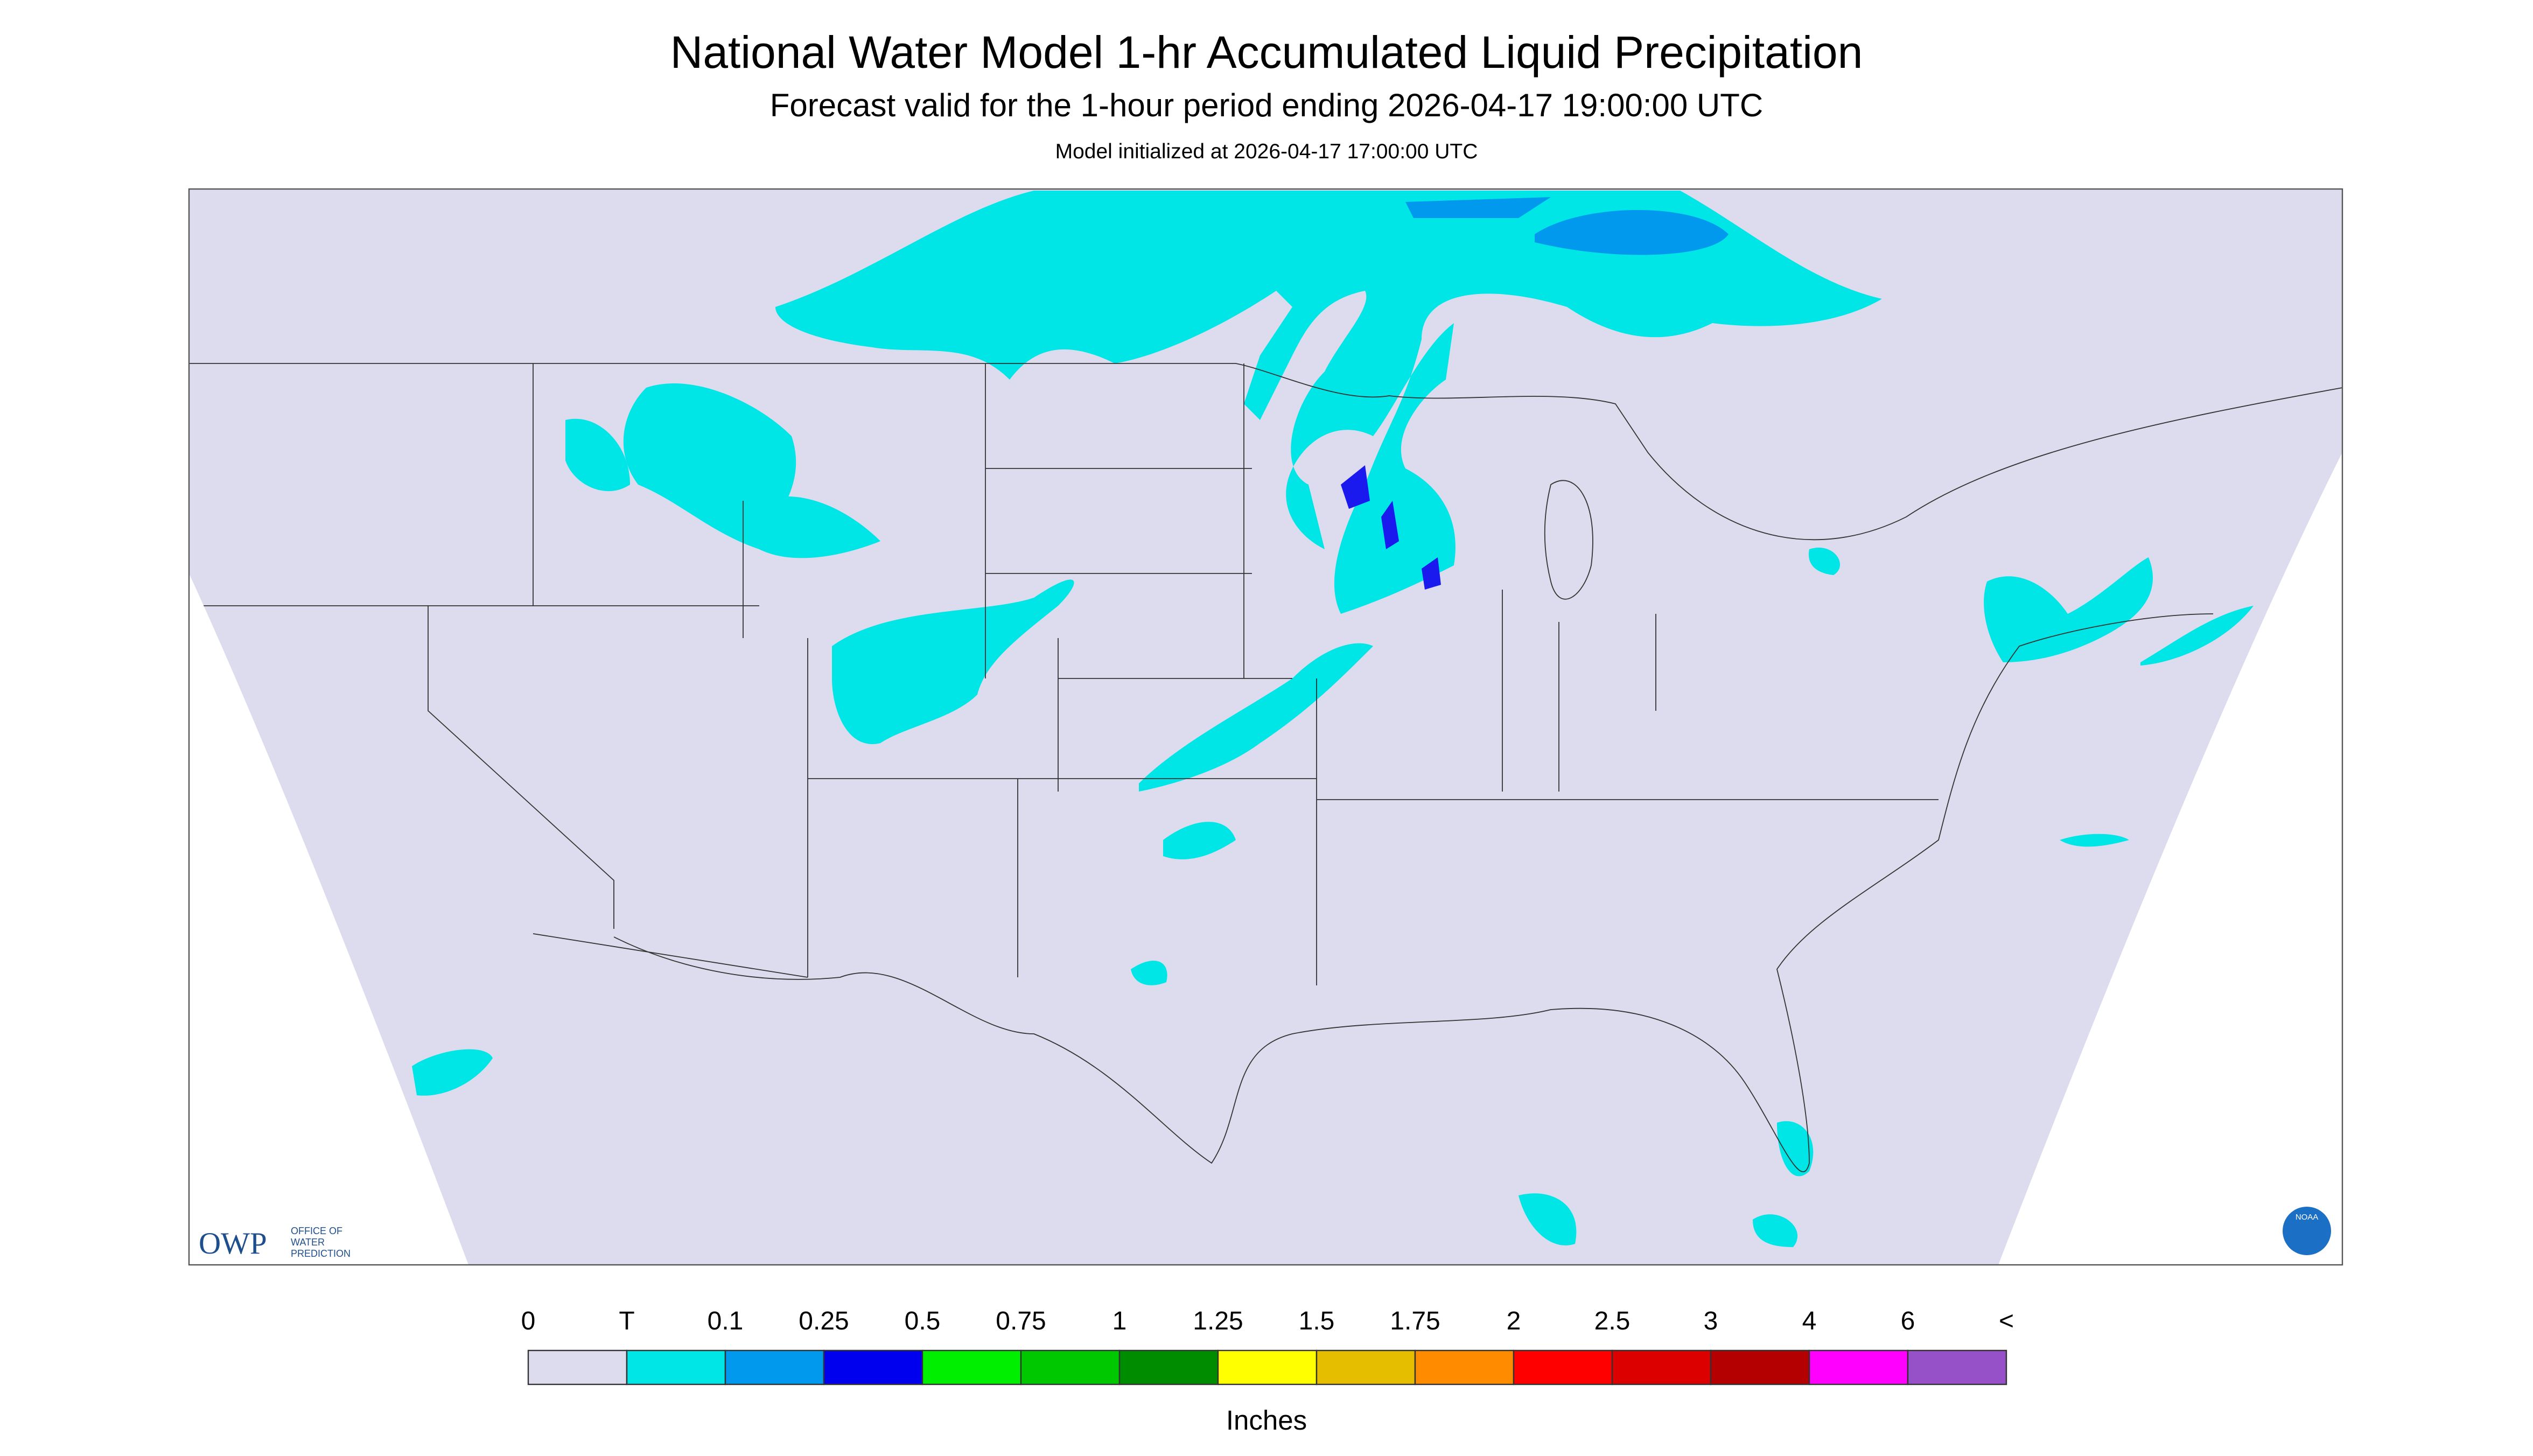 Image resolution: width=2533 pixels, height=1456 pixels. What do you see at coordinates (1711, 1321) in the screenshot?
I see `legend-label: 3` at bounding box center [1711, 1321].